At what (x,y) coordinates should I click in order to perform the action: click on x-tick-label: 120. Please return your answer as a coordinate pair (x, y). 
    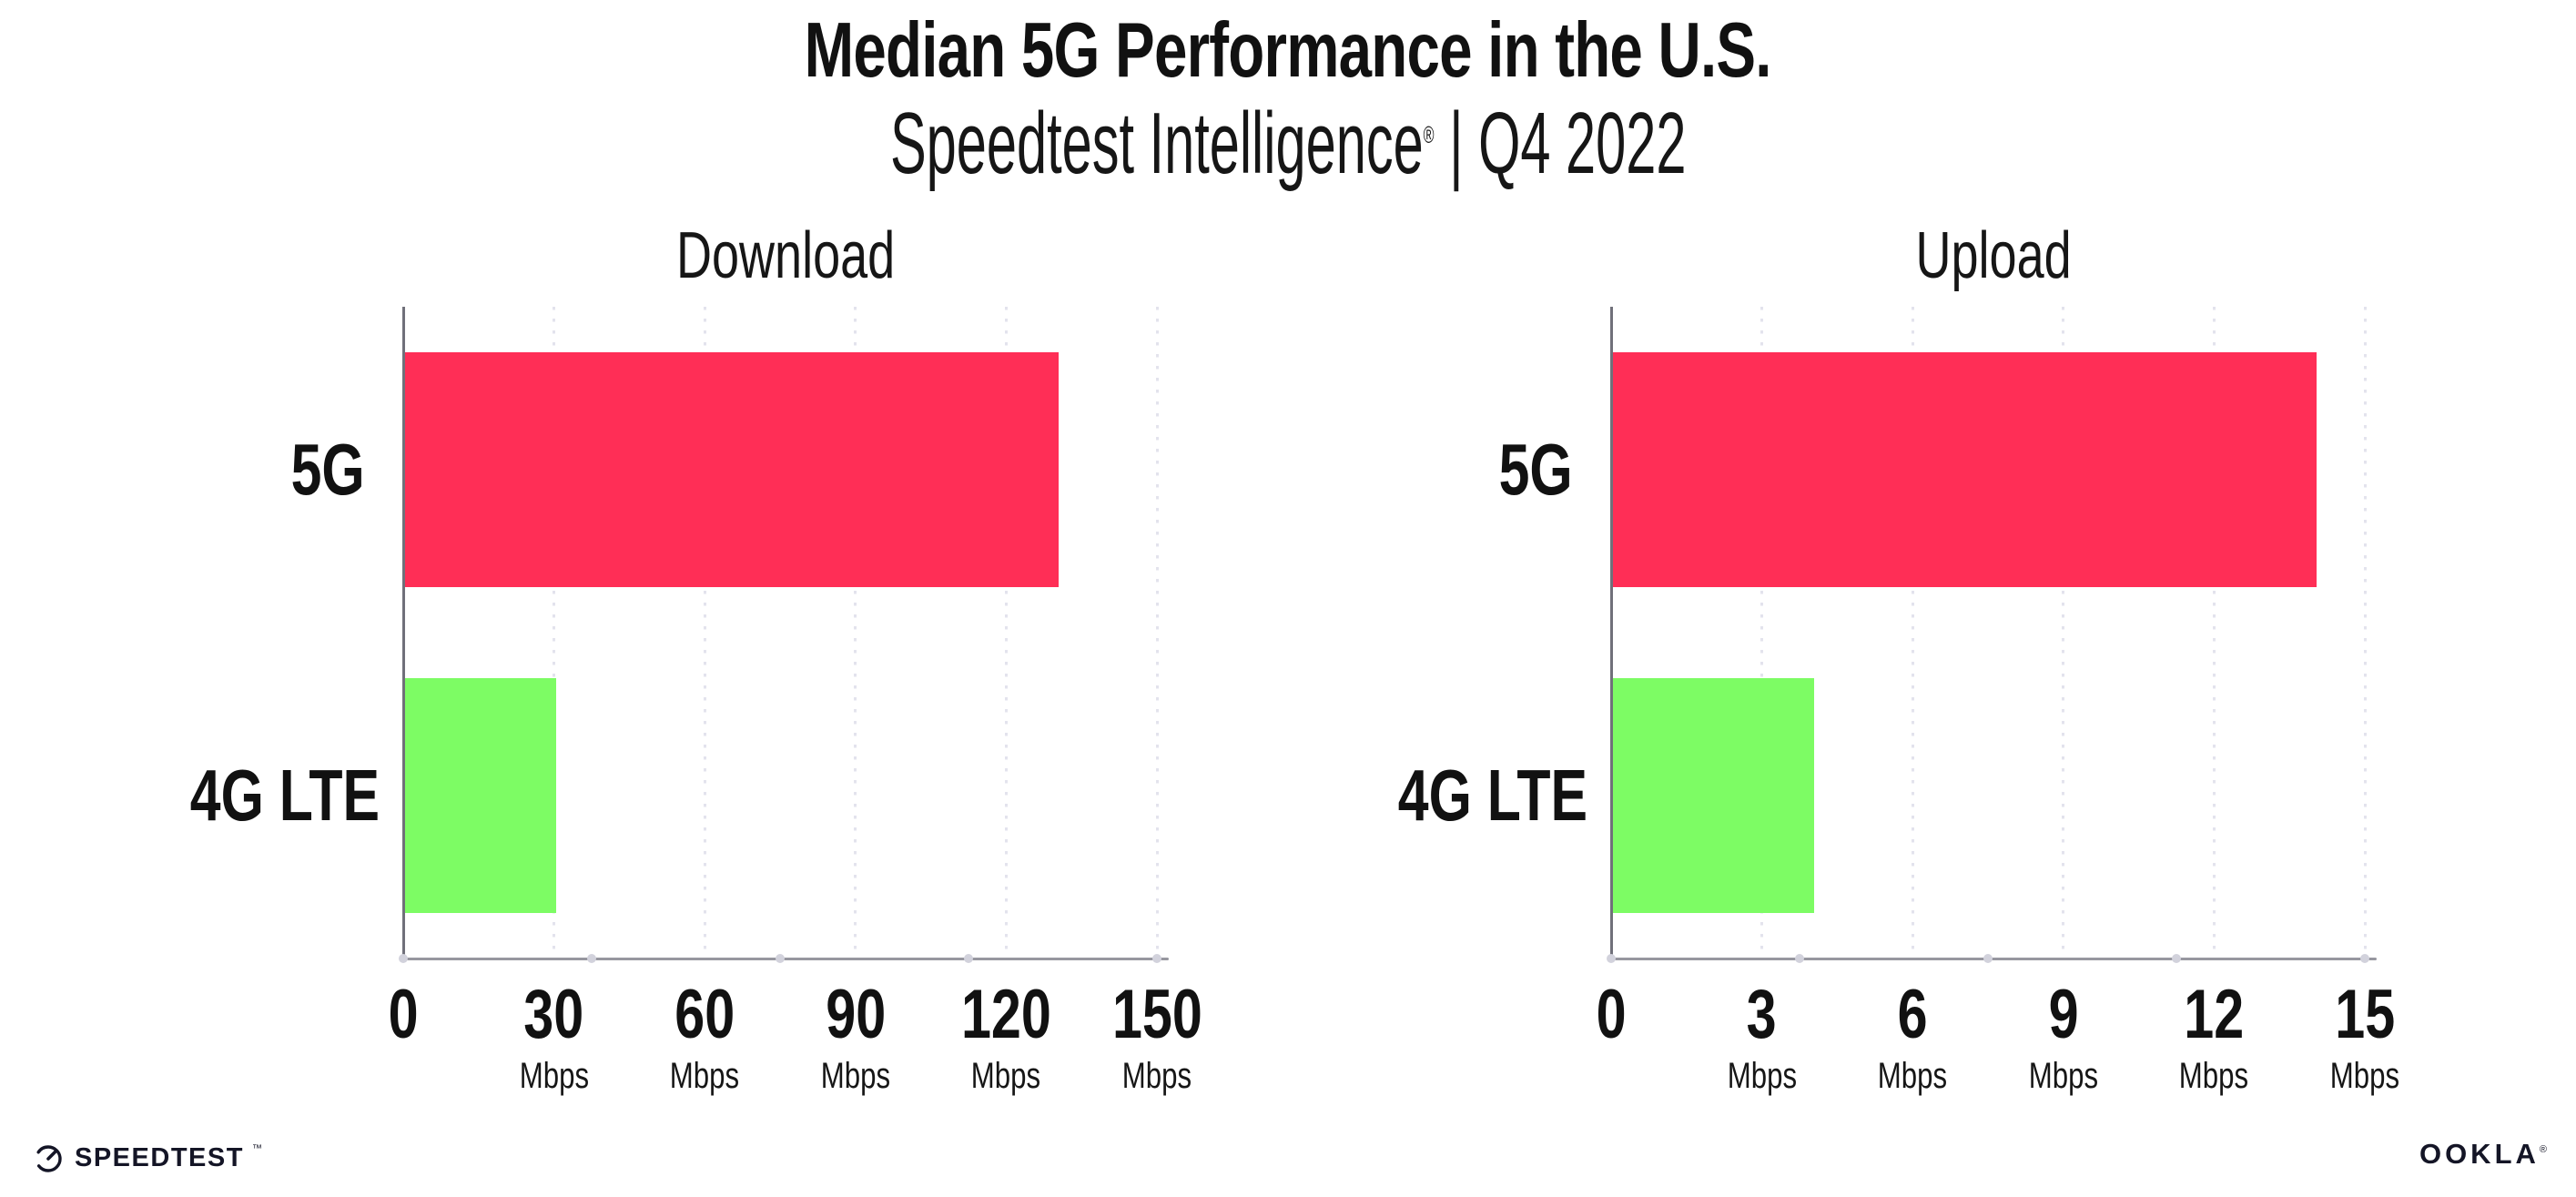
    Looking at the image, I should click on (1005, 1015).